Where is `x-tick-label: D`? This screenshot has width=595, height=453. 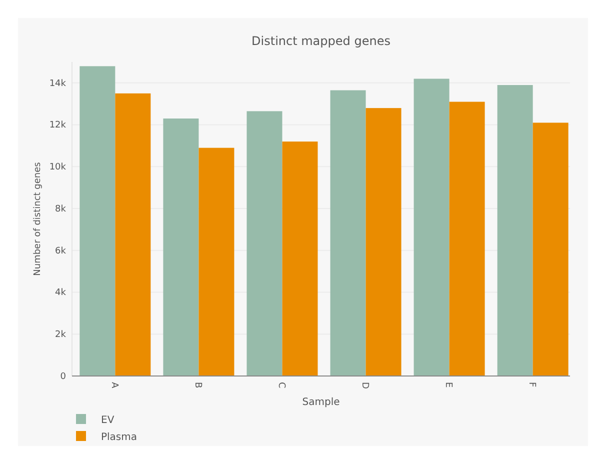
x-tick-label: D is located at coordinates (365, 385).